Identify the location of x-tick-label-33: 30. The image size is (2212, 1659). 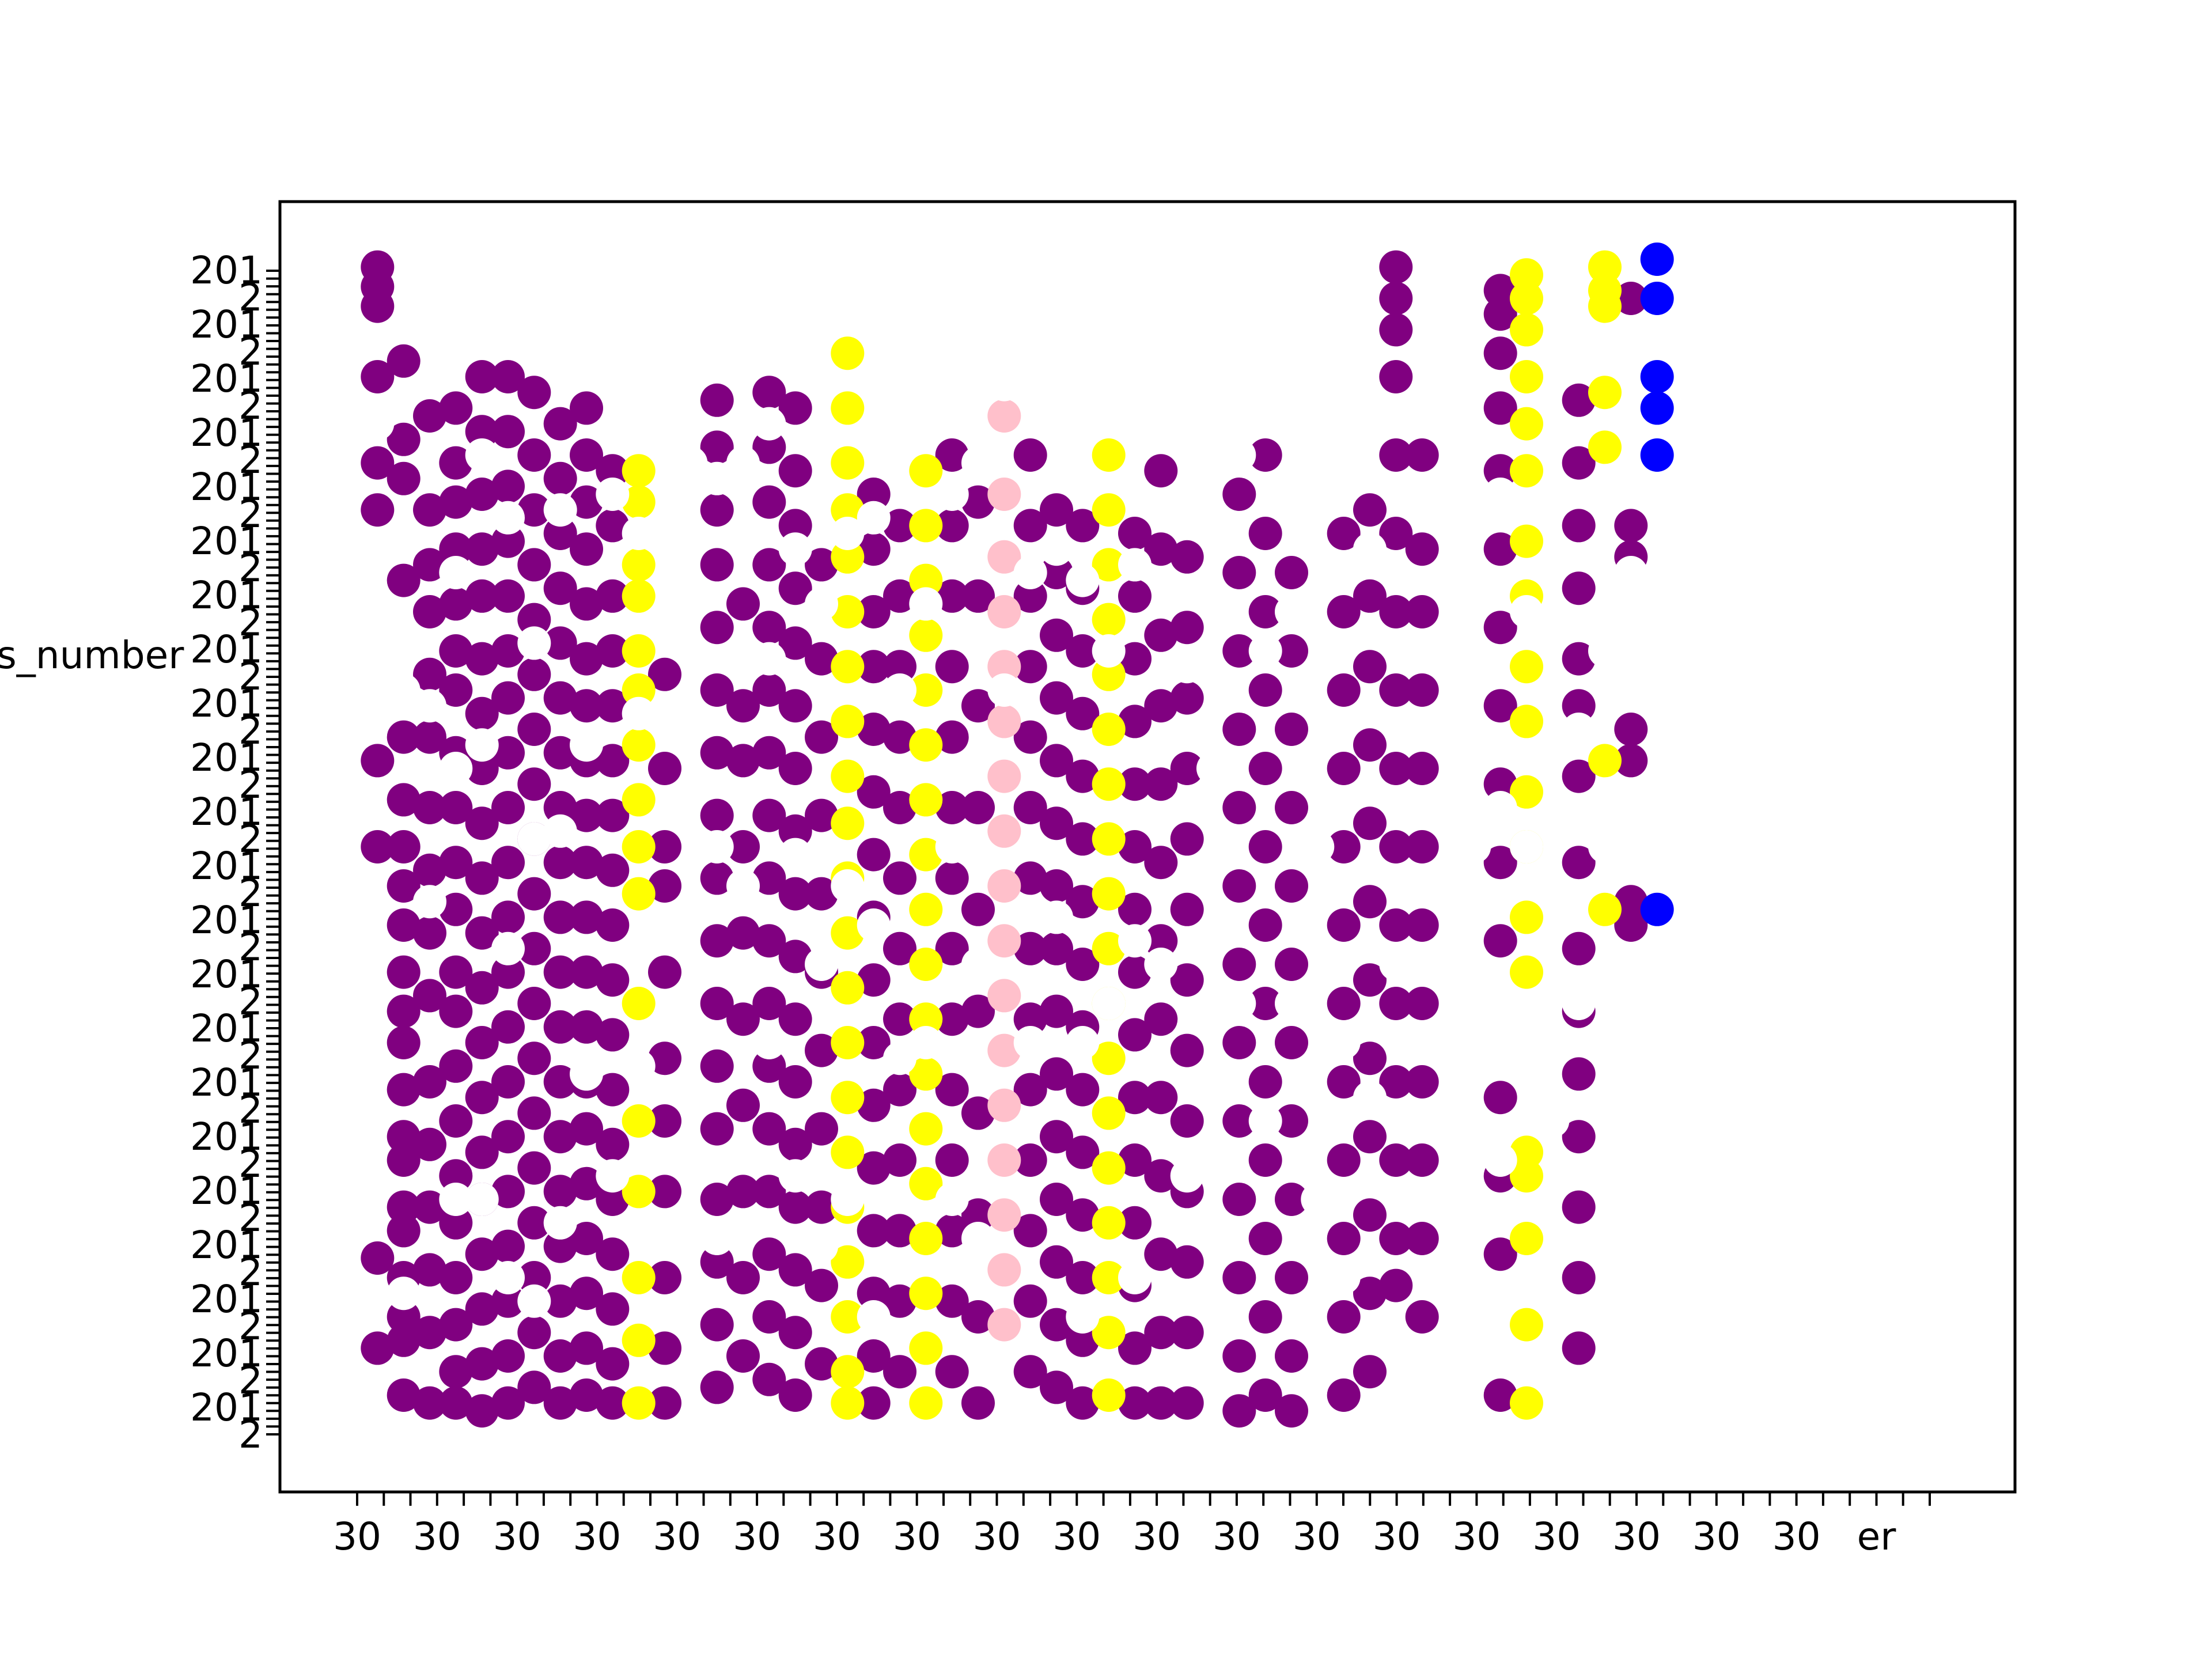
(1237, 1536).